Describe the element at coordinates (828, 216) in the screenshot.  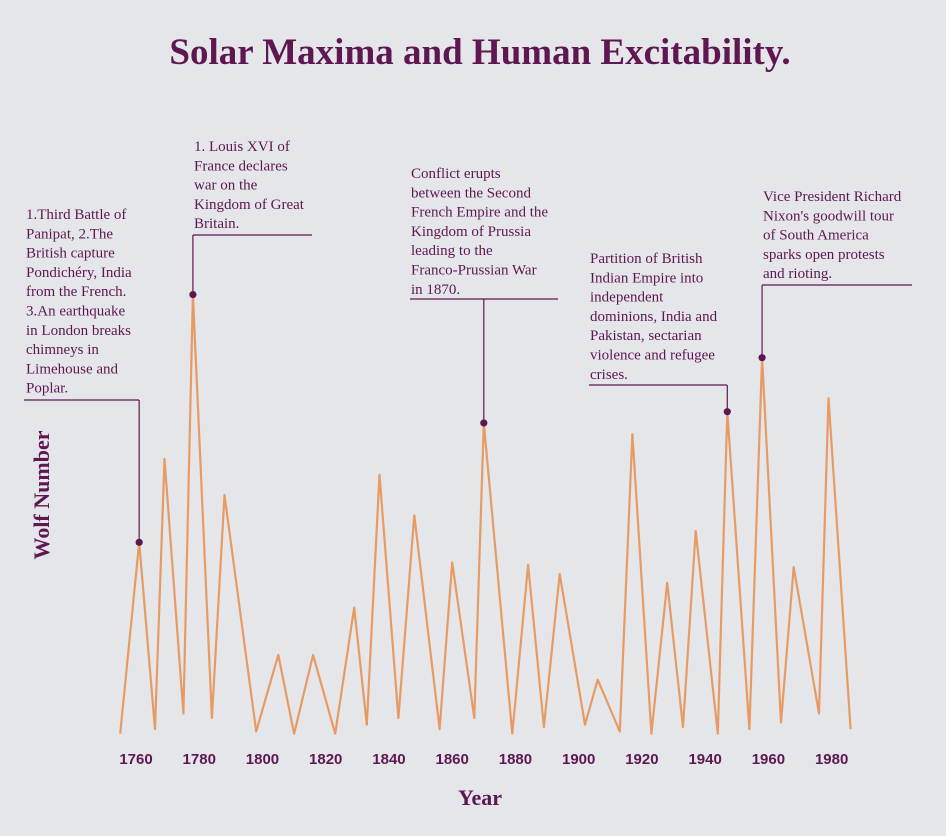
I see `annotation-line: Nixon's goodwill tour` at that location.